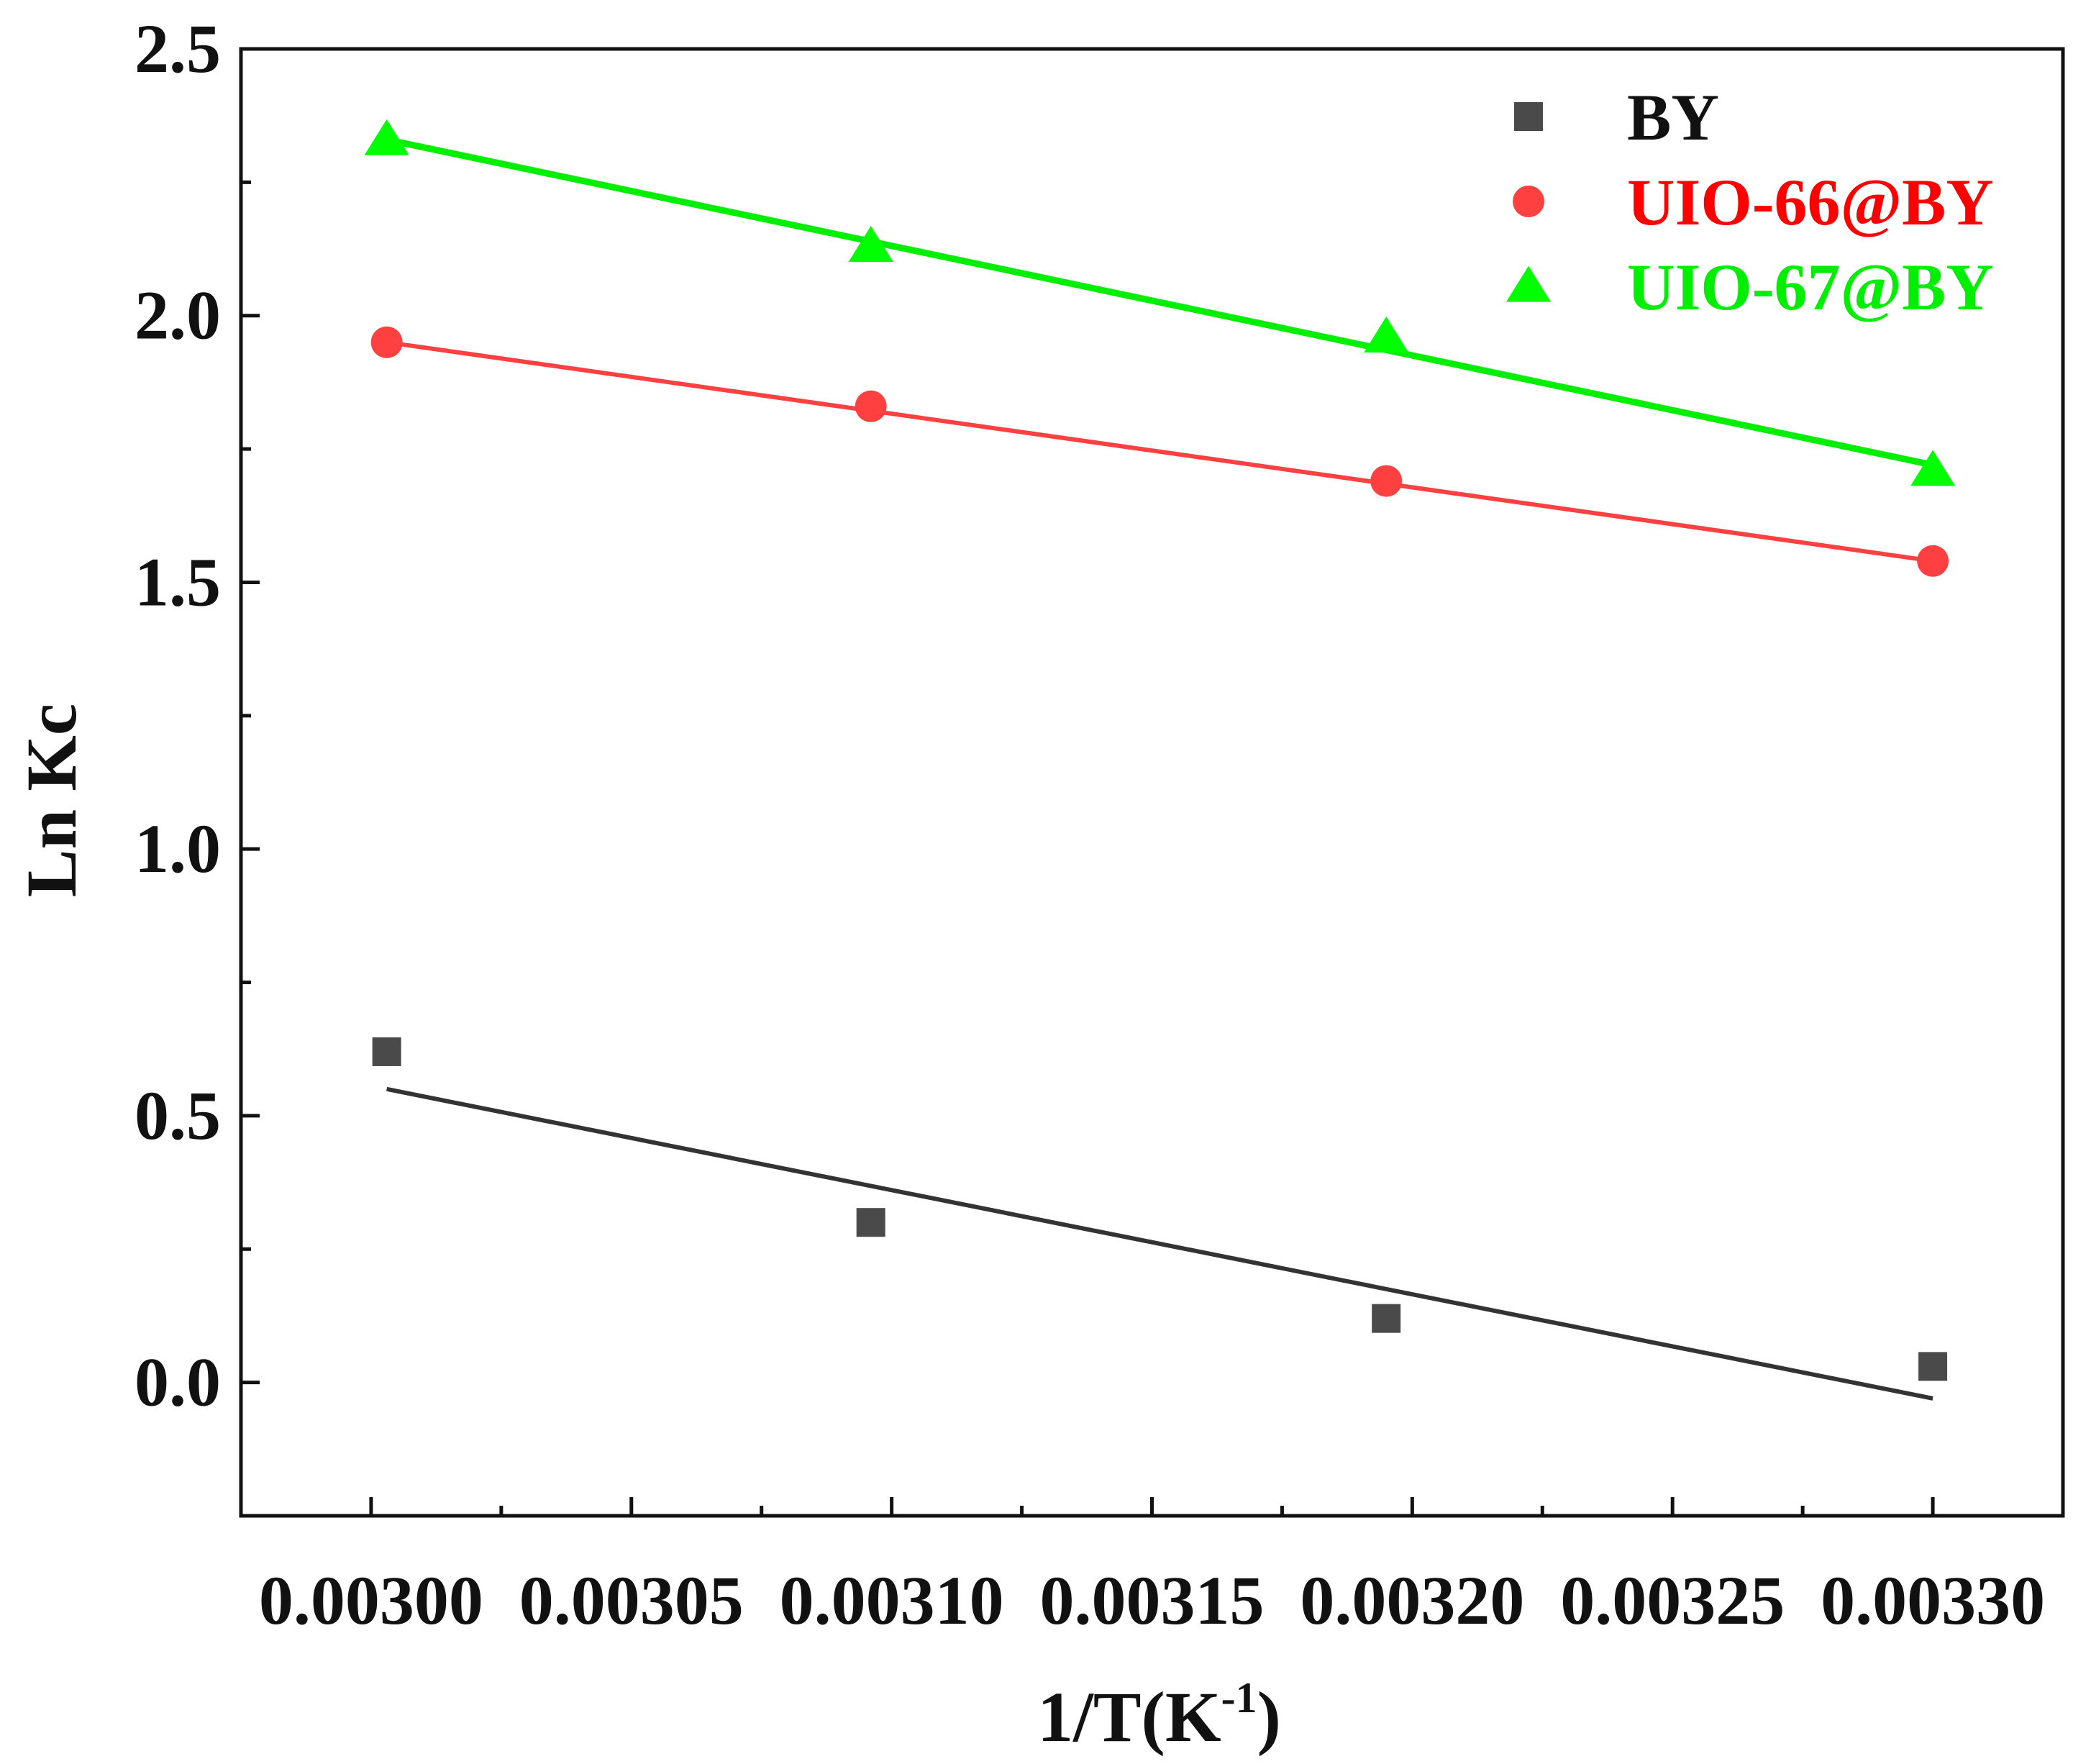 The height and width of the screenshot is (1764, 2091). Describe the element at coordinates (1933, 1600) in the screenshot. I see `x-tick-label: 0.00330` at that location.